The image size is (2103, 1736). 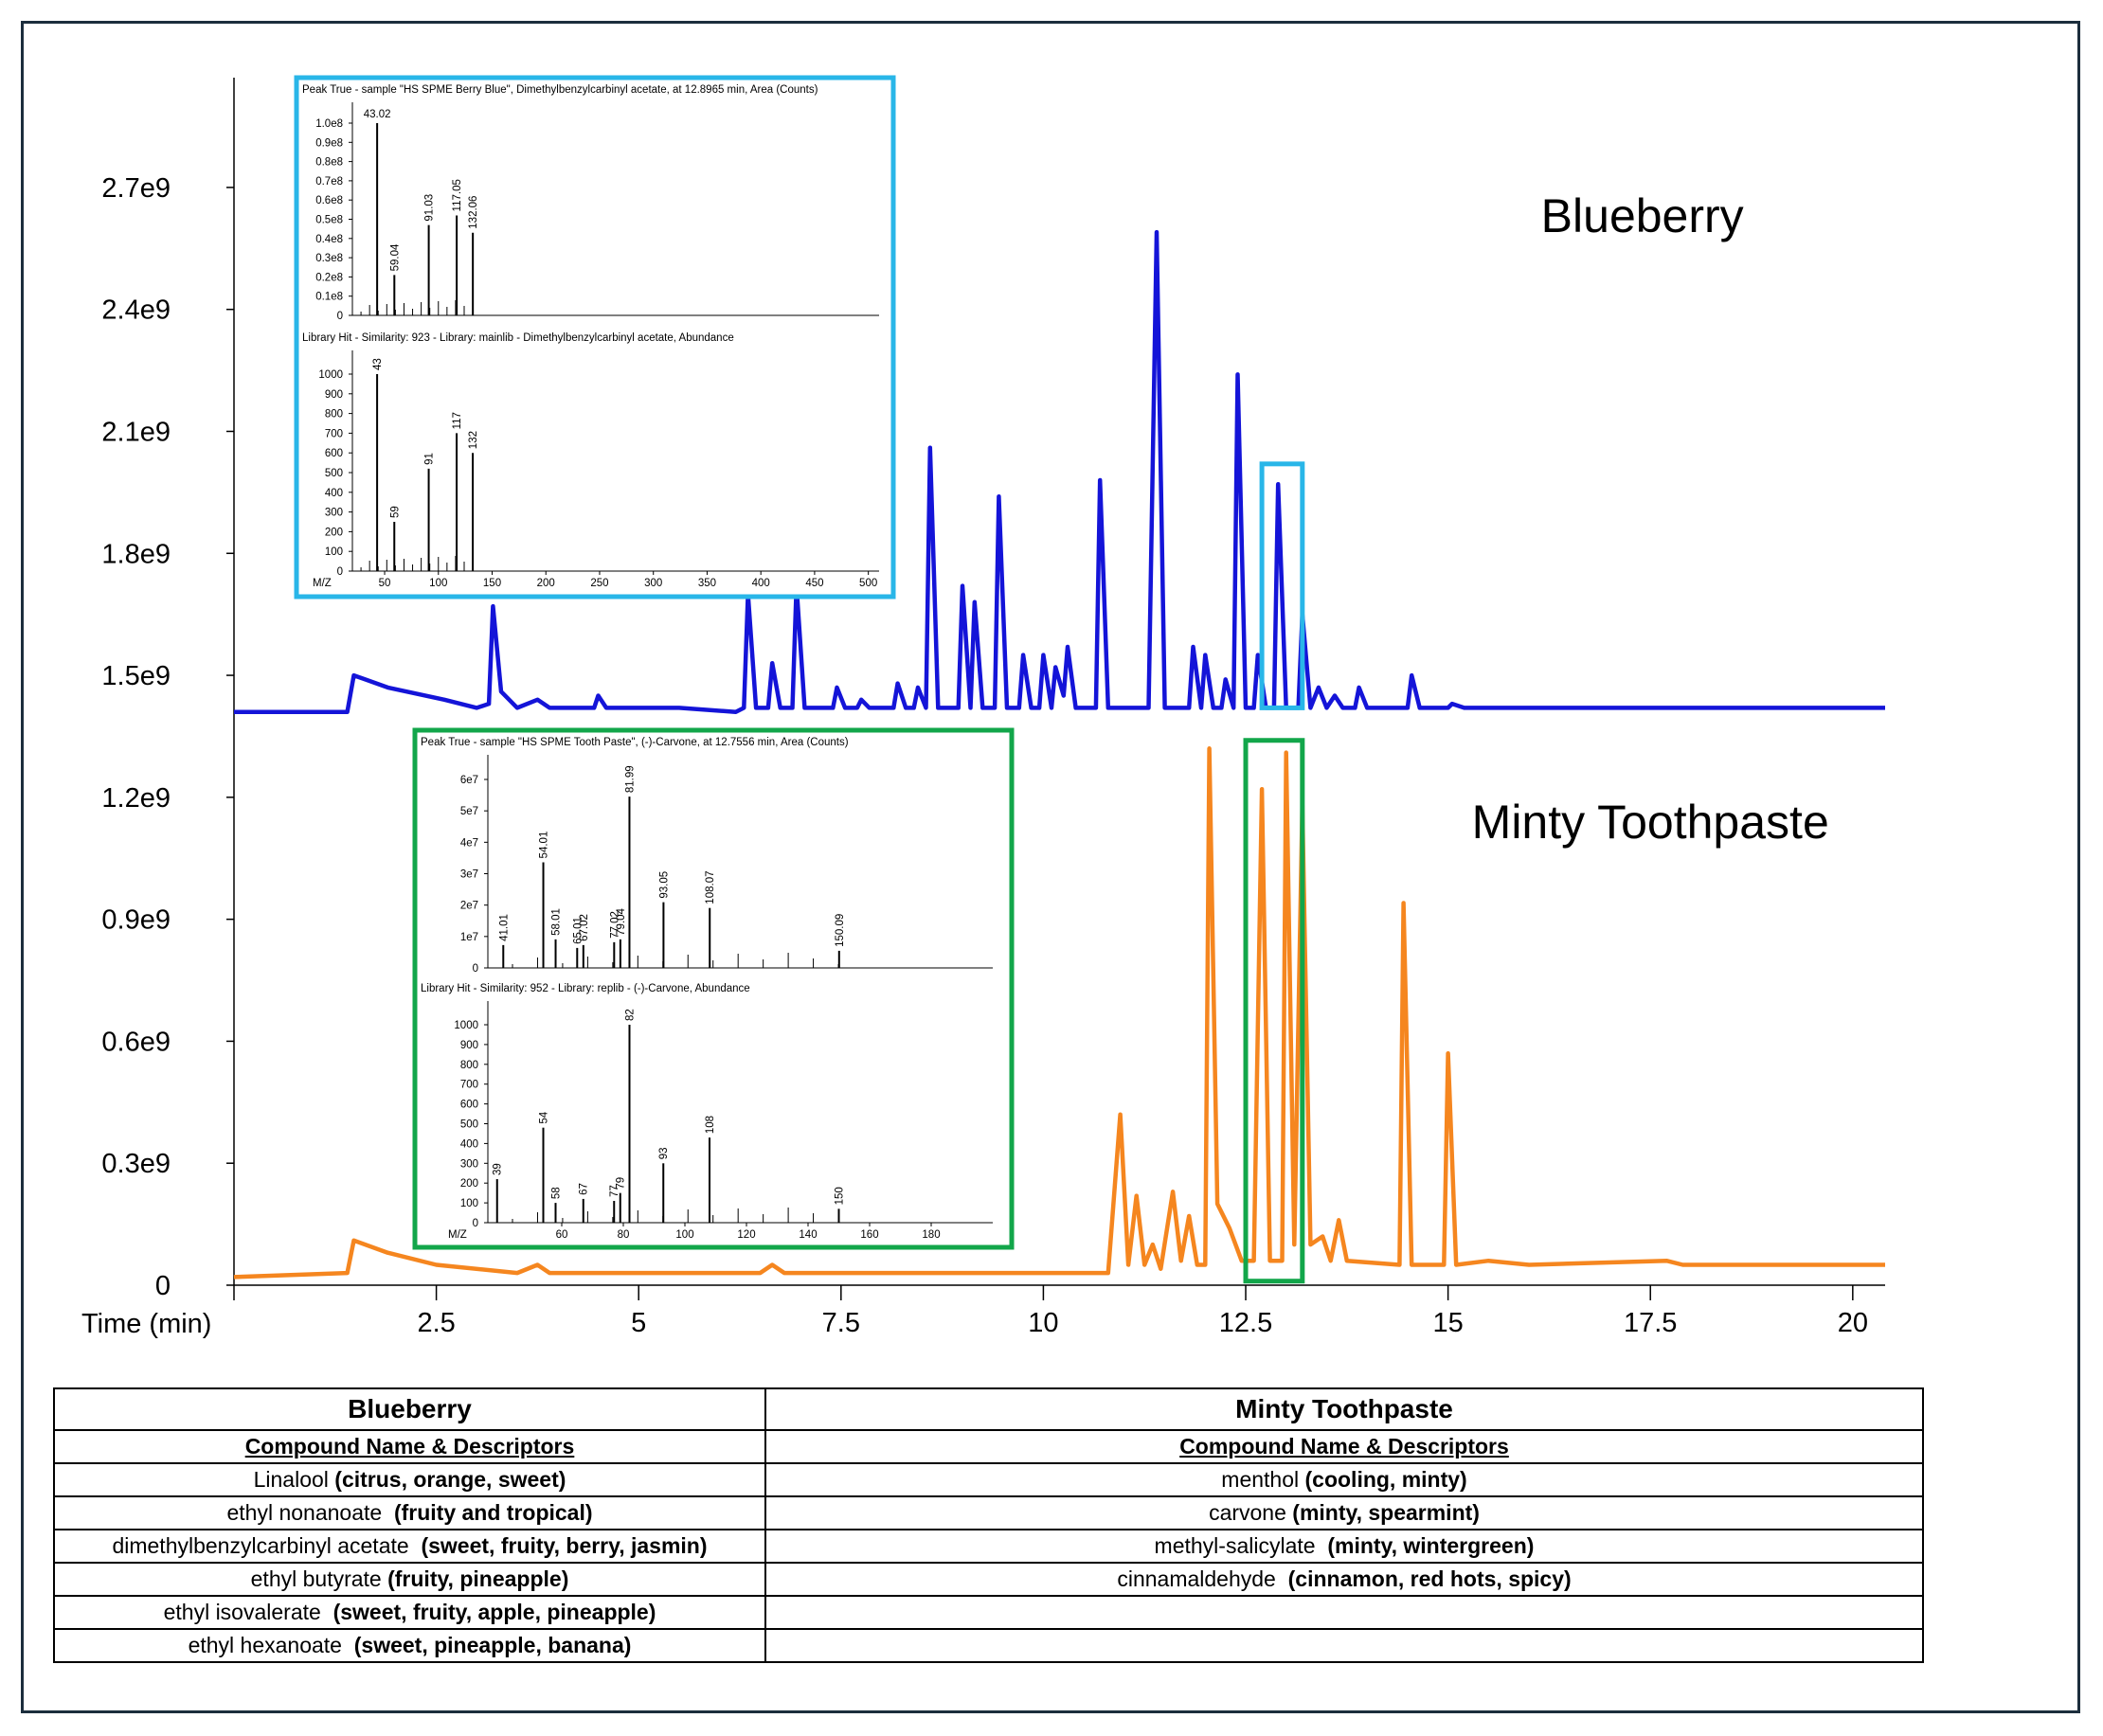 I want to click on spectrum-x-tick-label: 400, so click(x=761, y=583).